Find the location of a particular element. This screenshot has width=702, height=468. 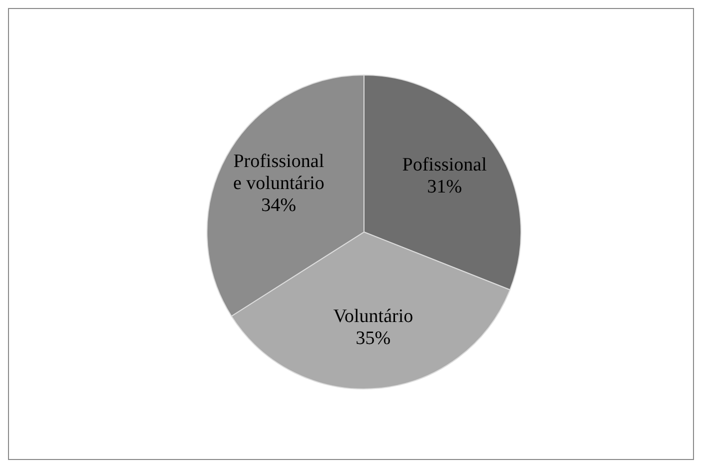

data-label: 31% is located at coordinates (444, 187).